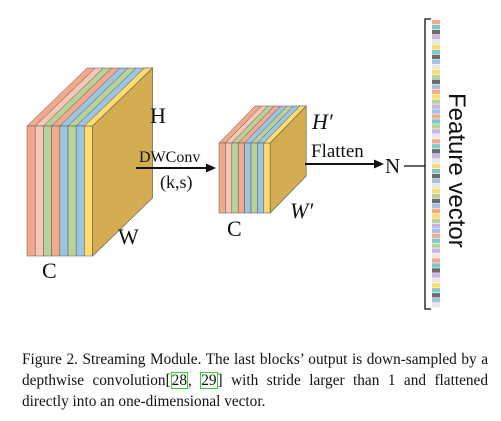  Describe the element at coordinates (262, 159) in the screenshot. I see `downsampled-feature-block` at that location.